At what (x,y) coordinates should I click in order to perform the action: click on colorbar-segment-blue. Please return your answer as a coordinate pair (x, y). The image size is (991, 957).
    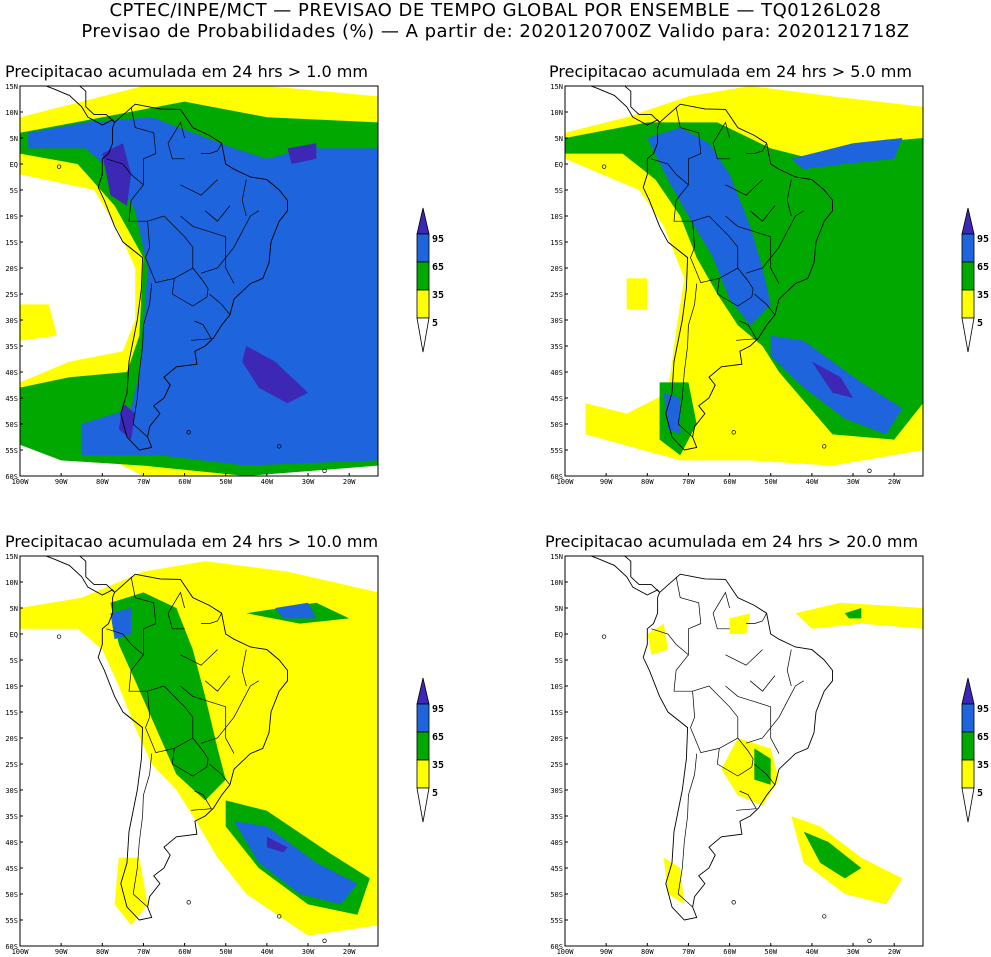
    Looking at the image, I should click on (423, 248).